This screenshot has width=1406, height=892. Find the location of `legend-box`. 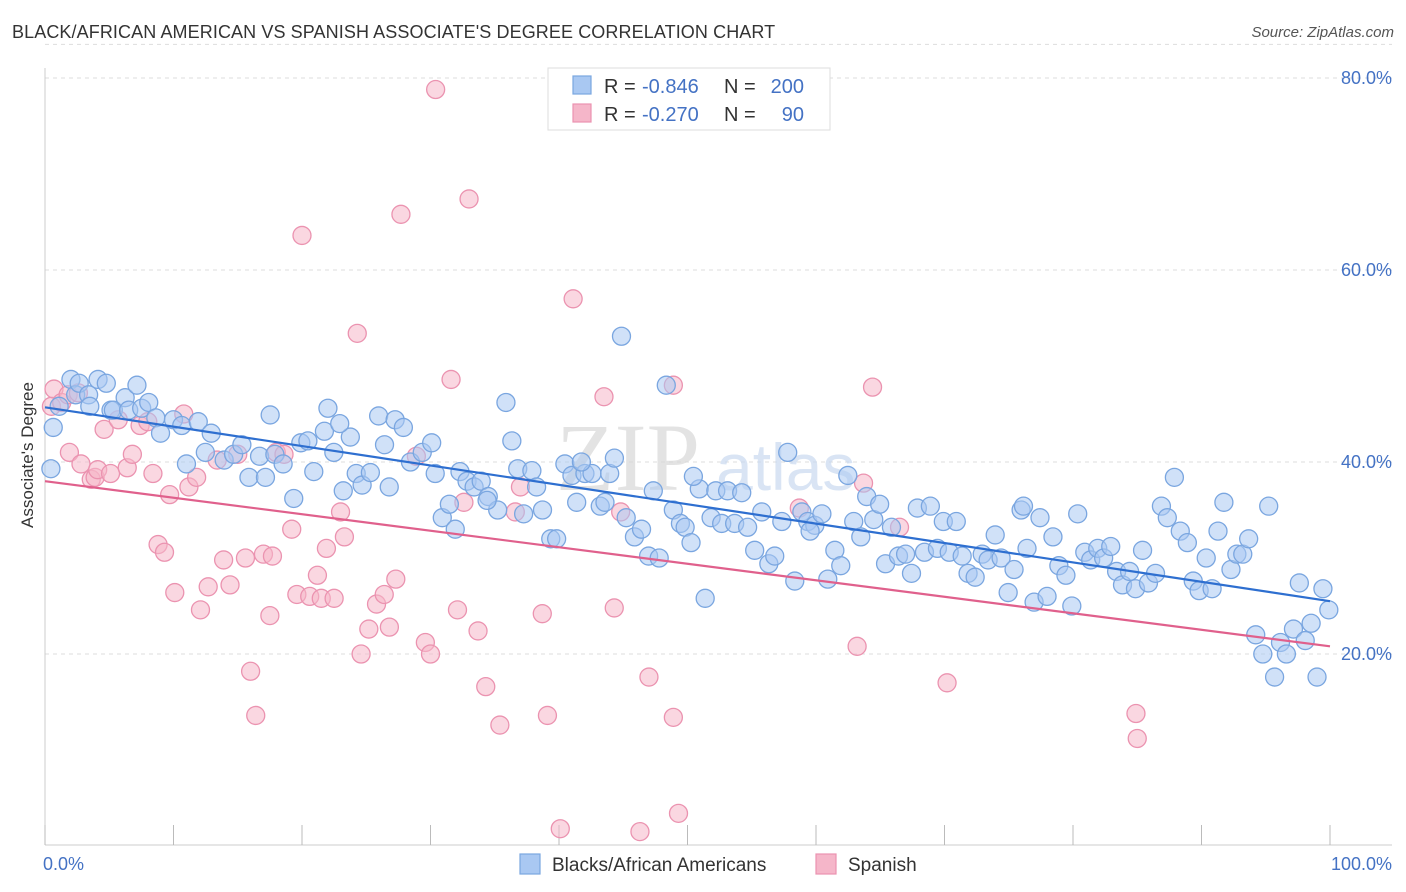

legend-box is located at coordinates (689, 99).